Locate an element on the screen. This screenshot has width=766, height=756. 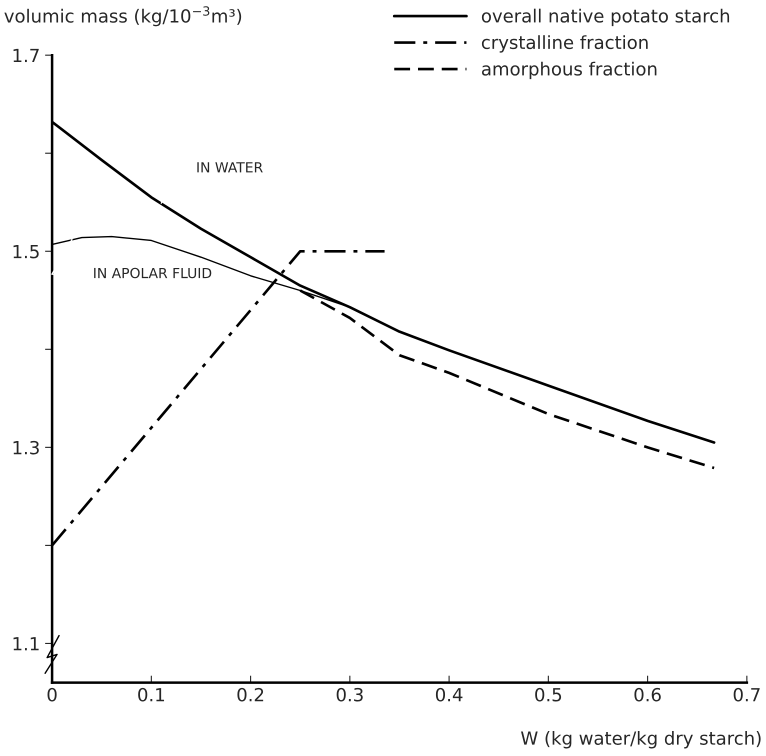
y-axis-title: volumic mass (kg/10$^{−3}$m³) is located at coordinates (123, 16).